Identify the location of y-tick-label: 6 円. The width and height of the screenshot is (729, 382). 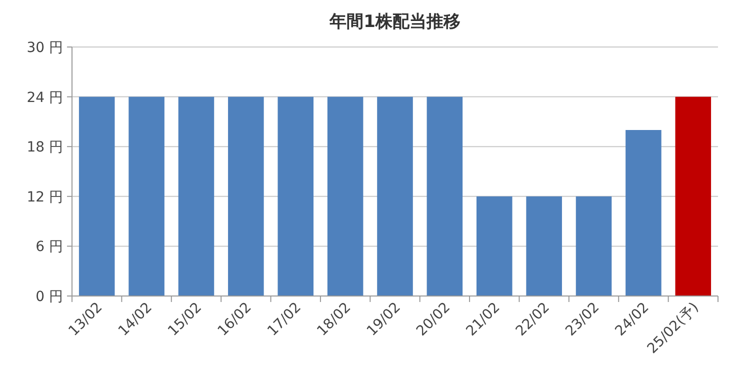
(49, 247).